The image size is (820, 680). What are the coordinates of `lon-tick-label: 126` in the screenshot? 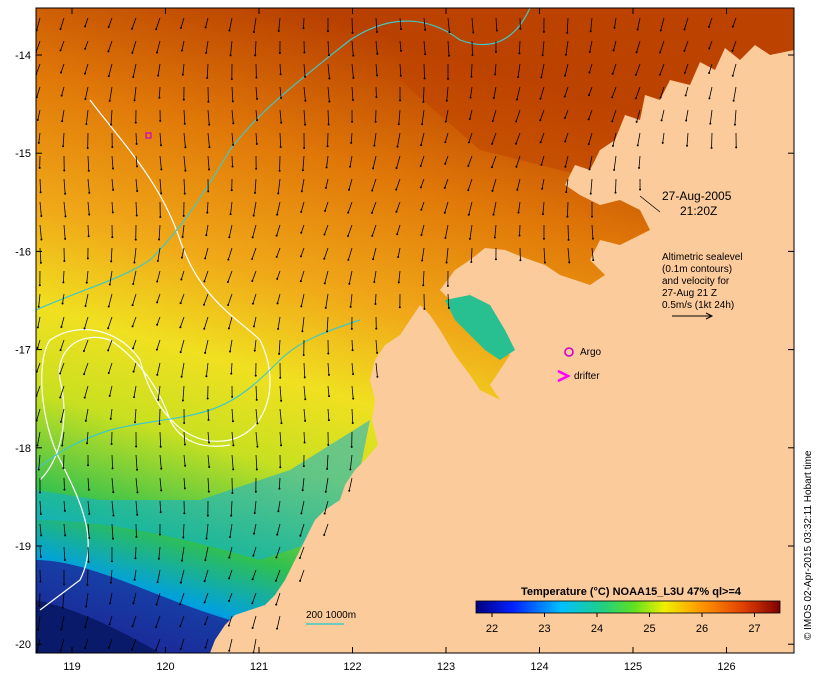 It's located at (726, 667).